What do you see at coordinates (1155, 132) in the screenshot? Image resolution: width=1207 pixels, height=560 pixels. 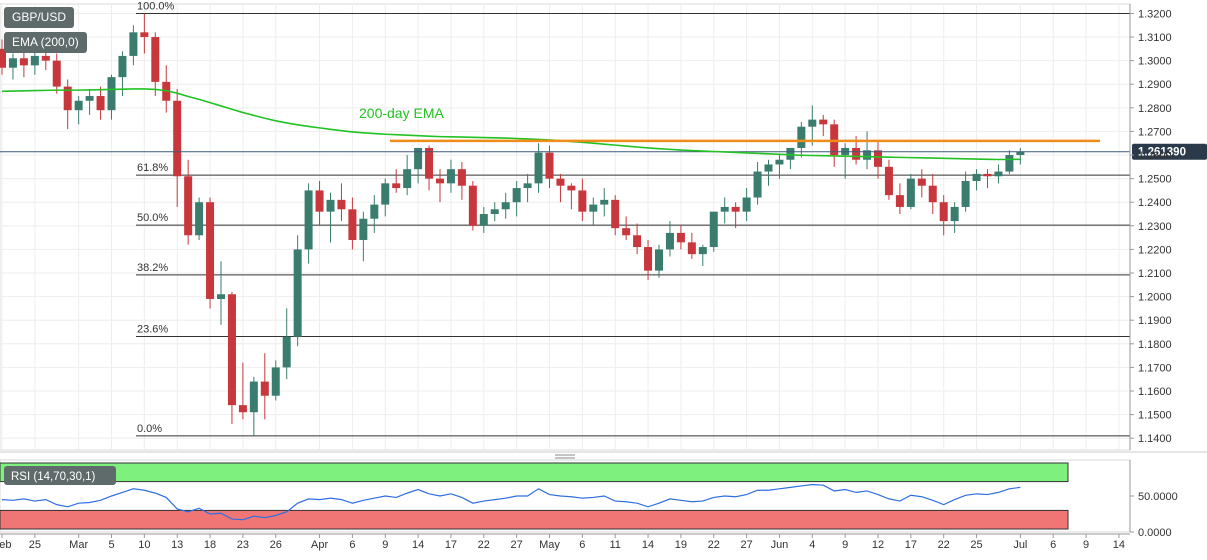 I see `price-tick-label: 1.2700` at bounding box center [1155, 132].